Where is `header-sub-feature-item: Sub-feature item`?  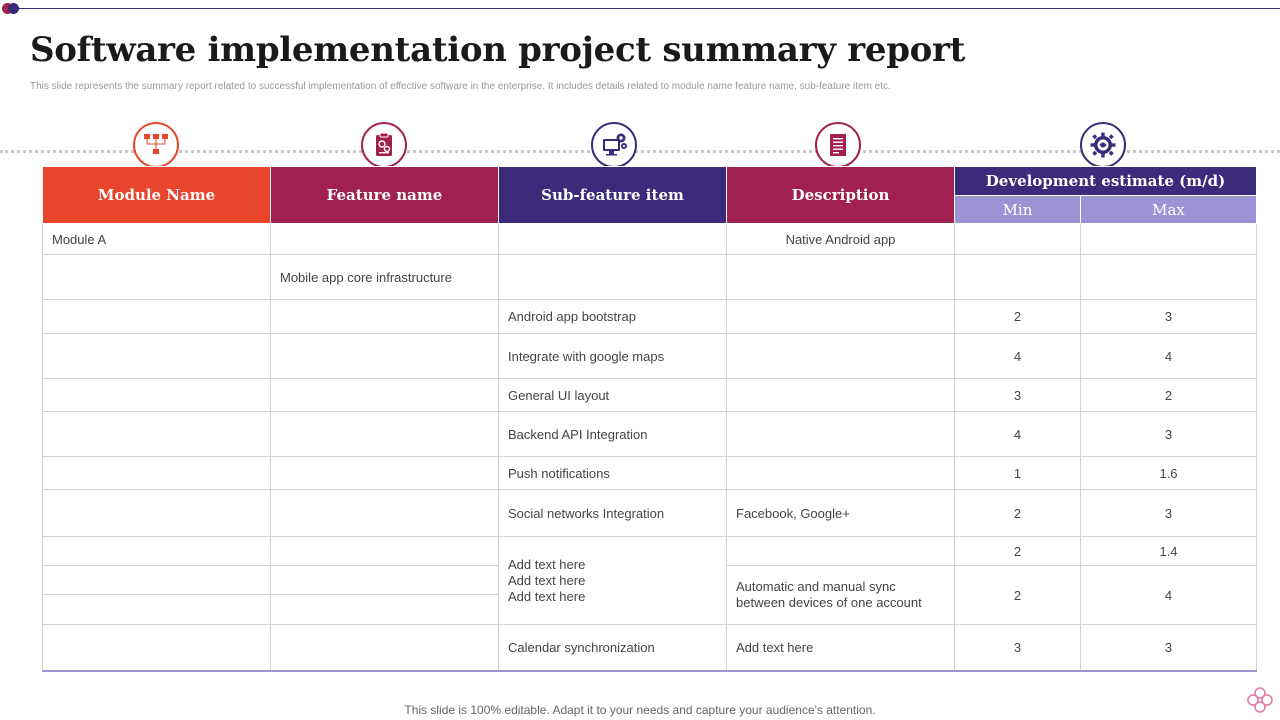
header-sub-feature-item: Sub-feature item is located at coordinates (612, 195).